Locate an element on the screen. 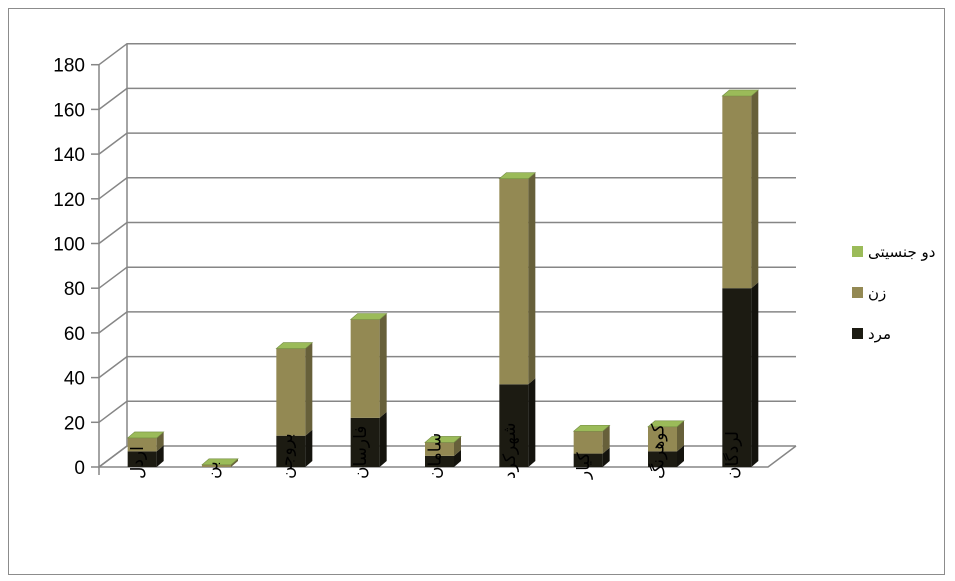  back-wall-edge is located at coordinates (113, 256).